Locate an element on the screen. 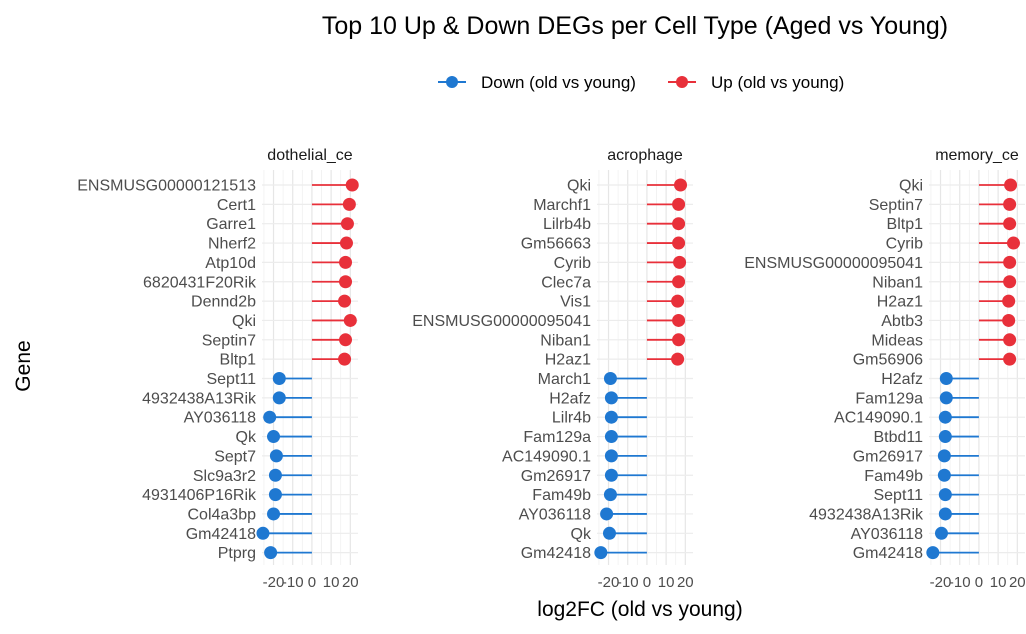 Image resolution: width=1026 pixels, height=634 pixels. gene-label: Ptprg is located at coordinates (237, 553).